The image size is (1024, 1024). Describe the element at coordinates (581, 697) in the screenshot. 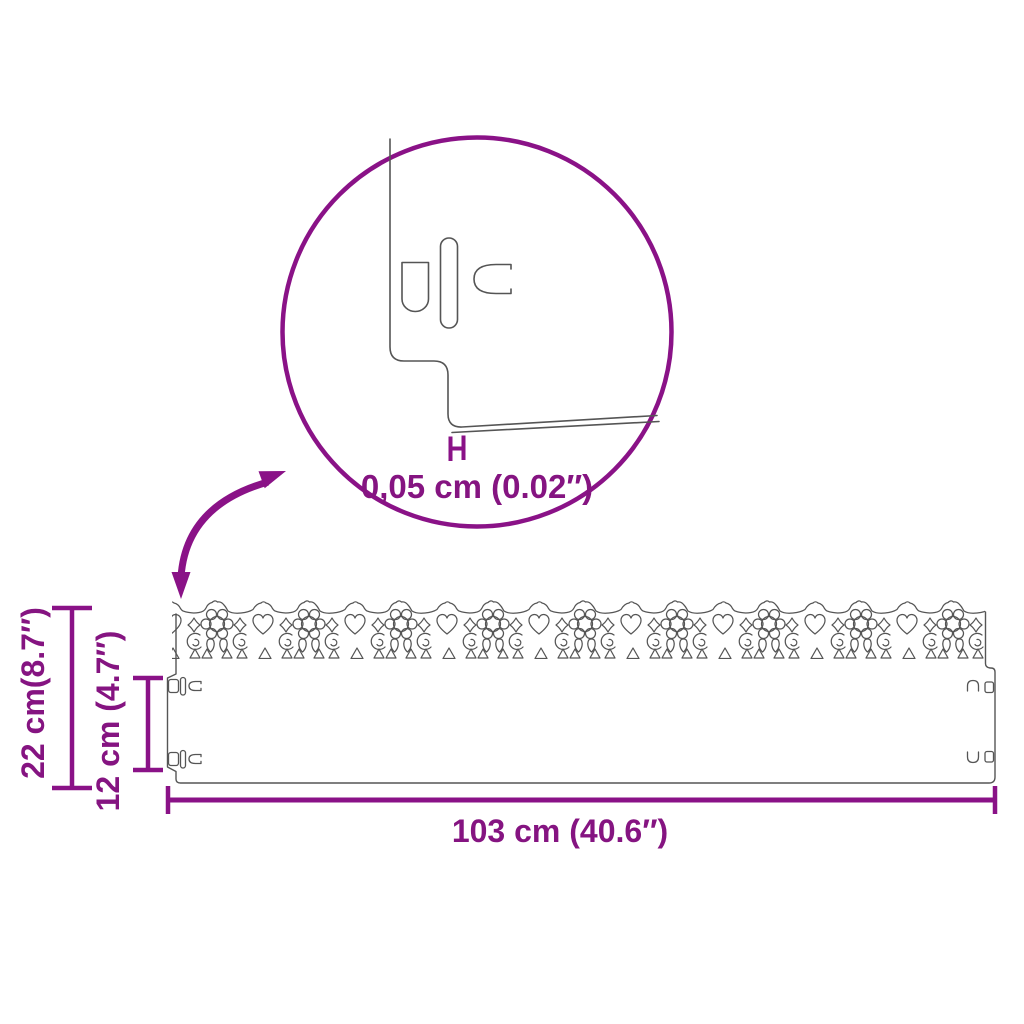

I see `panel-outline` at that location.